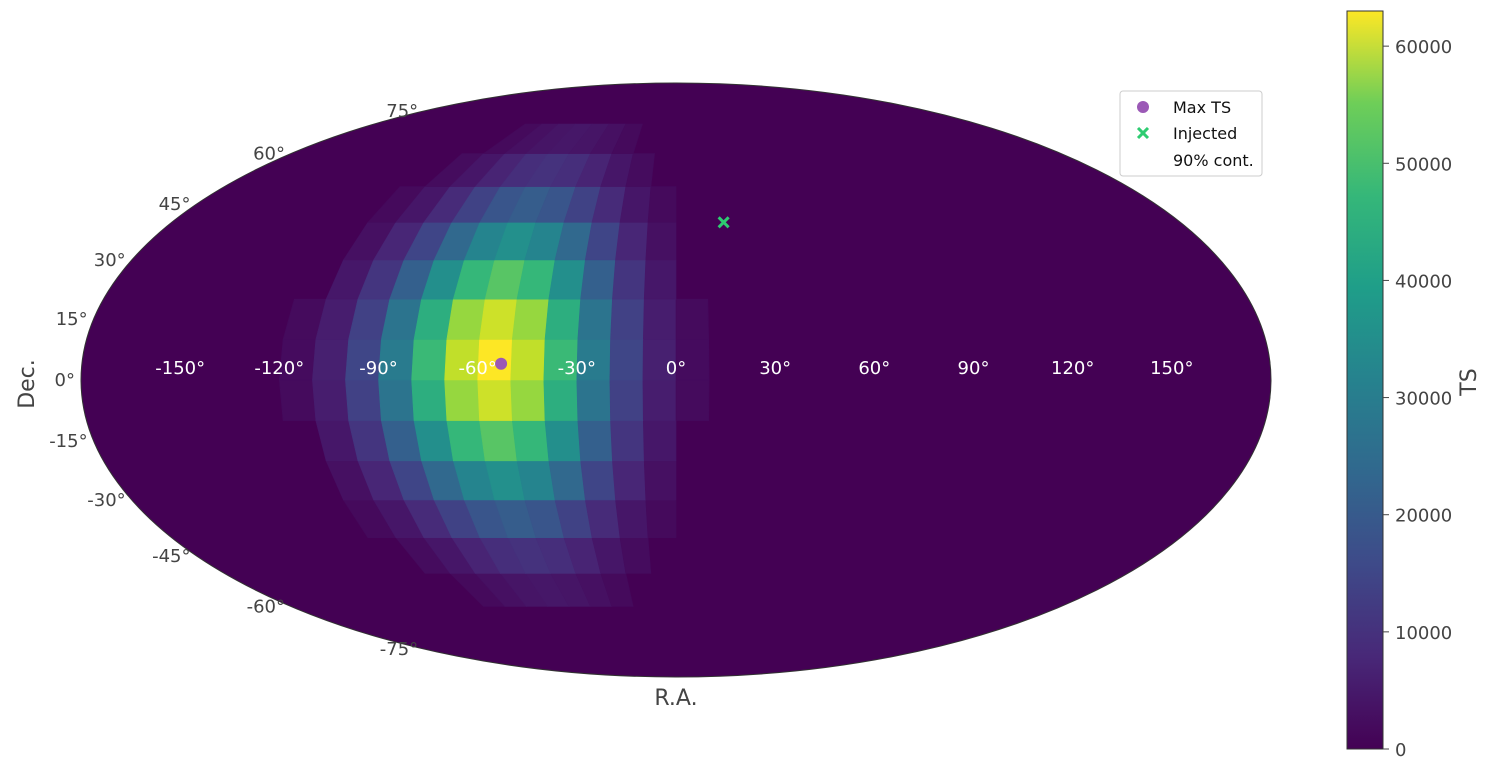  Describe the element at coordinates (266, 606) in the screenshot. I see `dec-tick-label: -60°` at that location.